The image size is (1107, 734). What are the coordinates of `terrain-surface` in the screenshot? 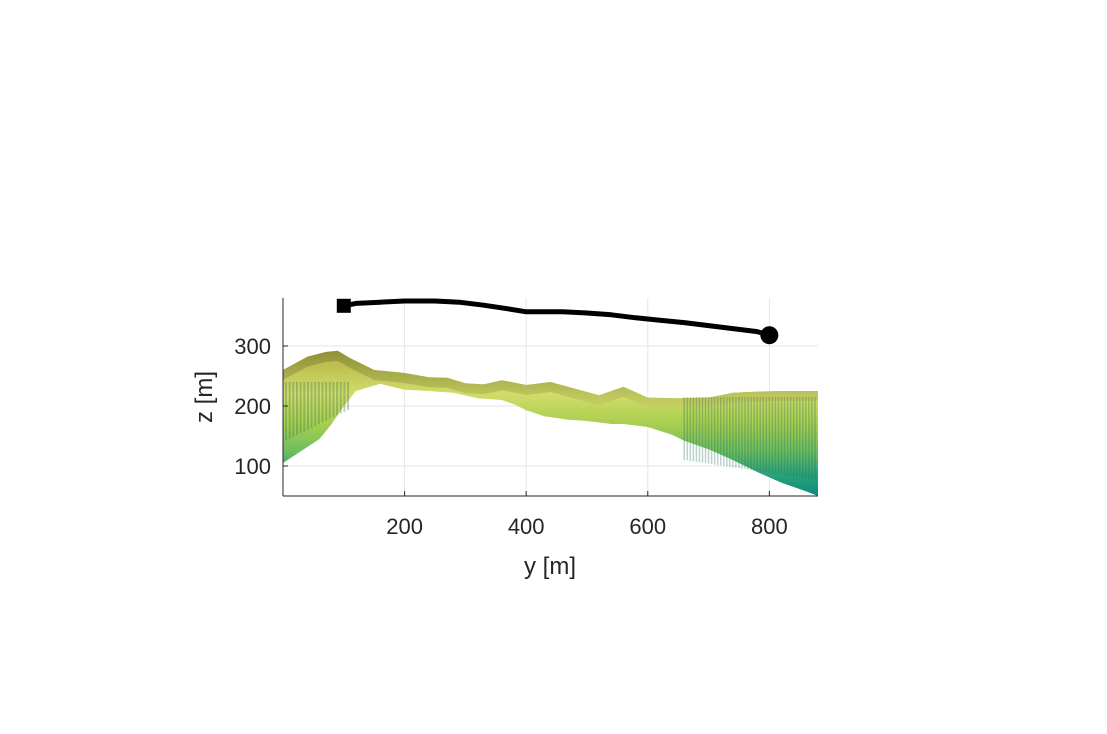 It's located at (550, 423).